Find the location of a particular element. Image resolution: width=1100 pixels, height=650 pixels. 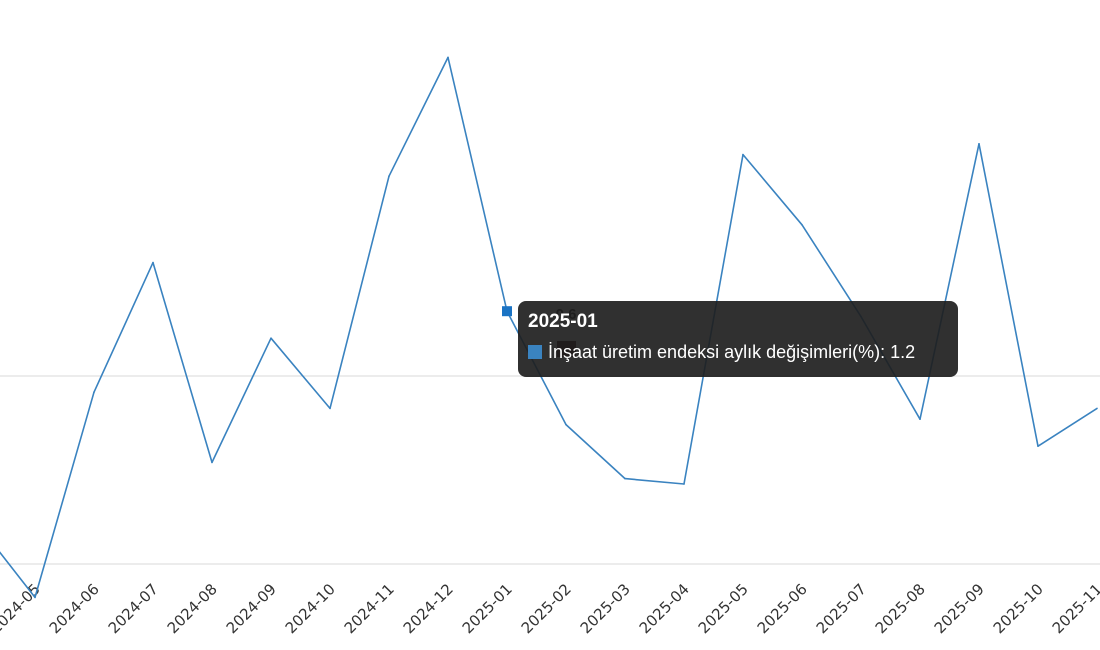

x-tick-label: 2024-08 is located at coordinates (192, 608).